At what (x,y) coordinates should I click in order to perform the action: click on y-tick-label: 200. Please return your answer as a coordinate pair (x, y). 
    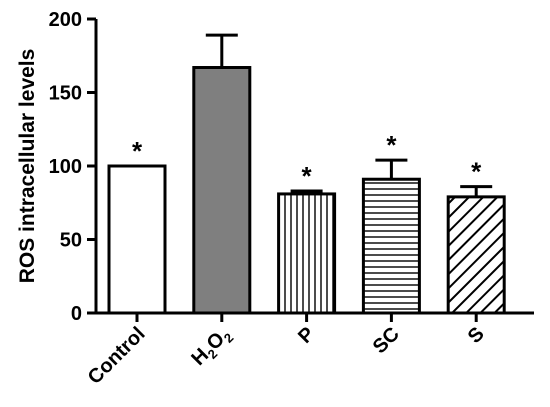
    Looking at the image, I should click on (65, 20).